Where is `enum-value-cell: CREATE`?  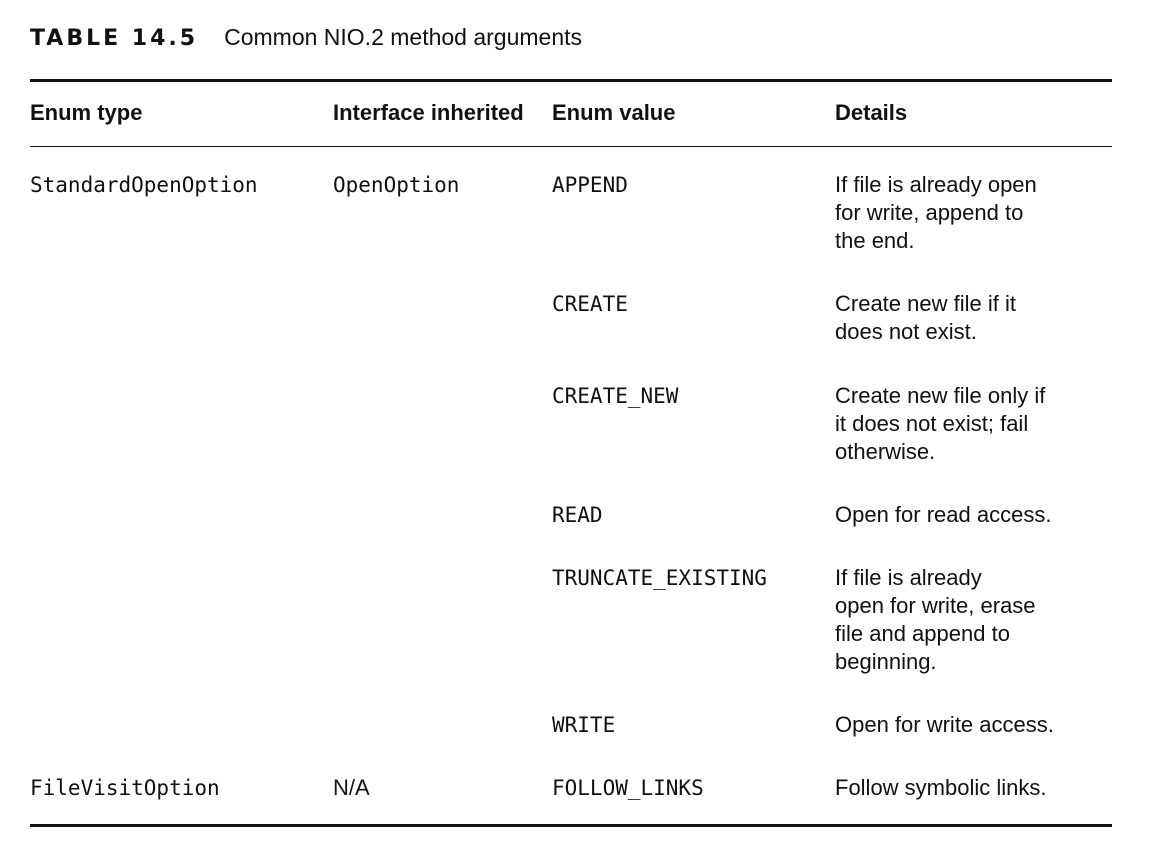 enum-value-cell: CREATE is located at coordinates (590, 304).